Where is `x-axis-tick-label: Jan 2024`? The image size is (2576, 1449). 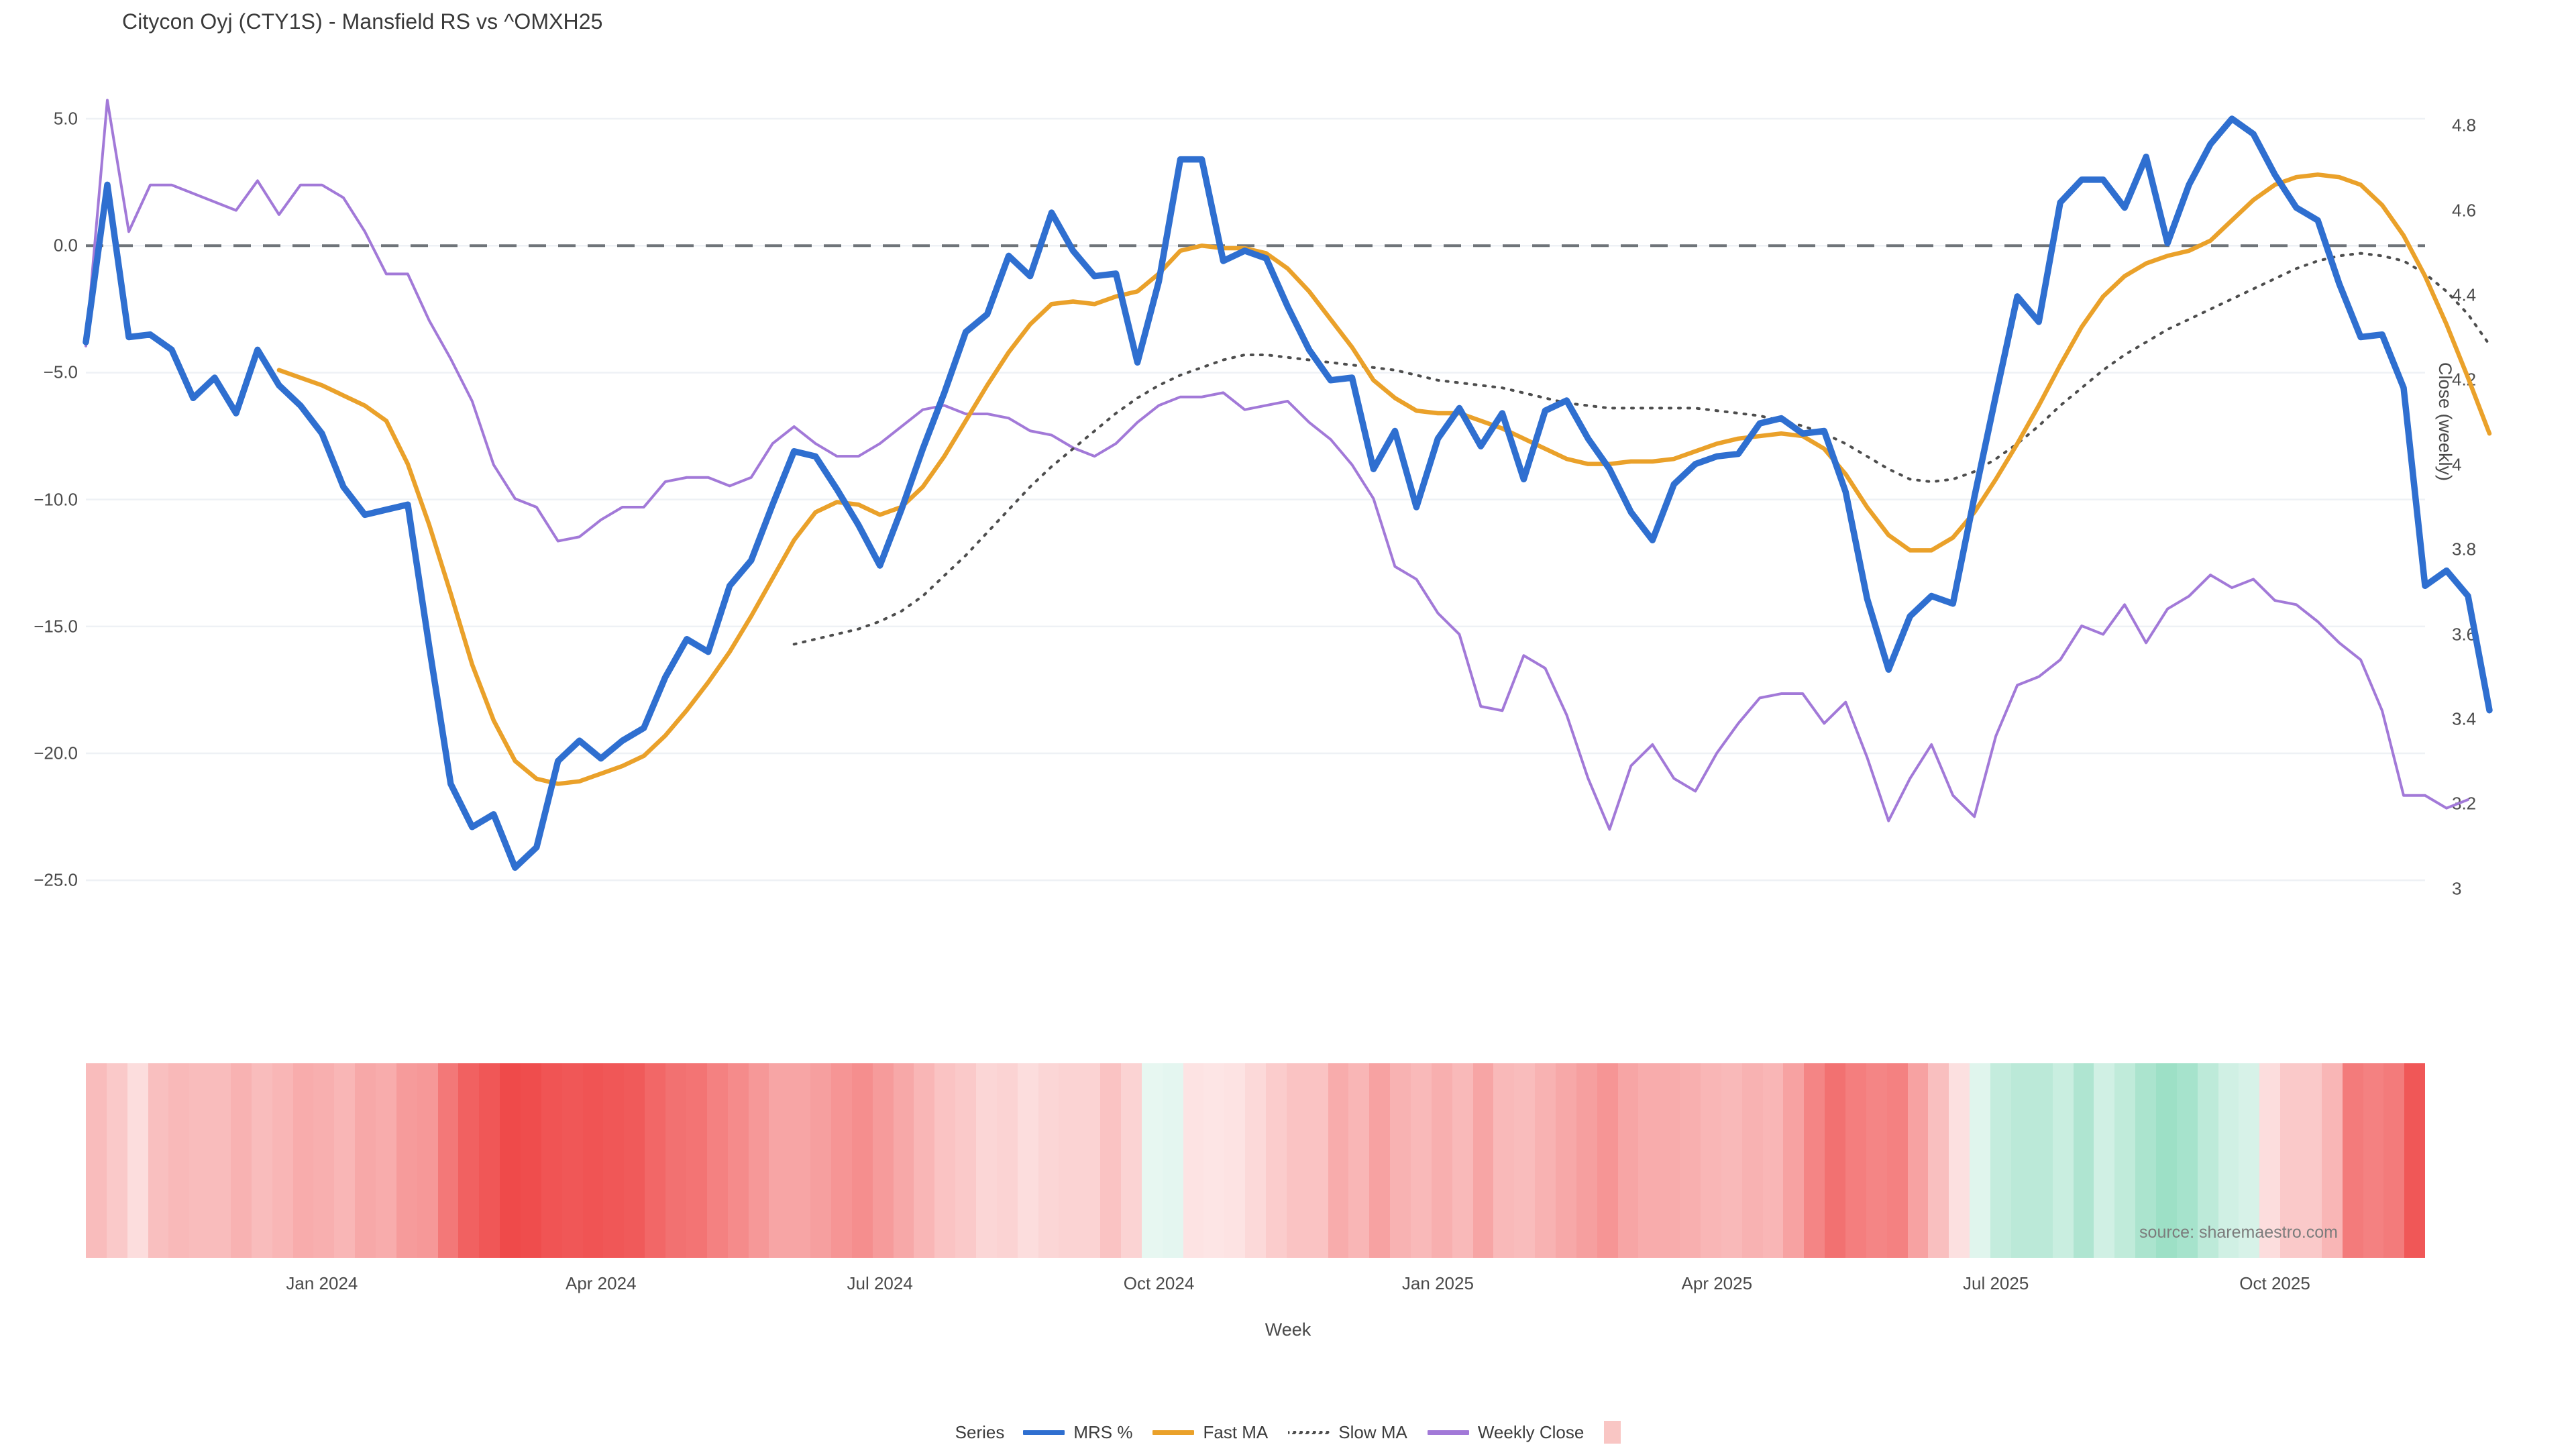
x-axis-tick-label: Jan 2024 is located at coordinates (322, 1283).